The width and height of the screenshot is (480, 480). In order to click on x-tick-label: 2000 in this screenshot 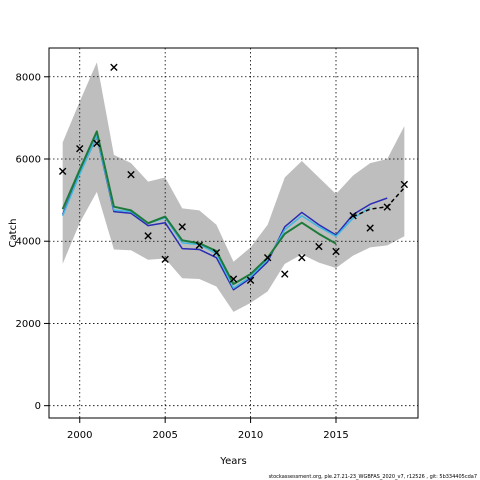, I will do `click(79, 435)`.